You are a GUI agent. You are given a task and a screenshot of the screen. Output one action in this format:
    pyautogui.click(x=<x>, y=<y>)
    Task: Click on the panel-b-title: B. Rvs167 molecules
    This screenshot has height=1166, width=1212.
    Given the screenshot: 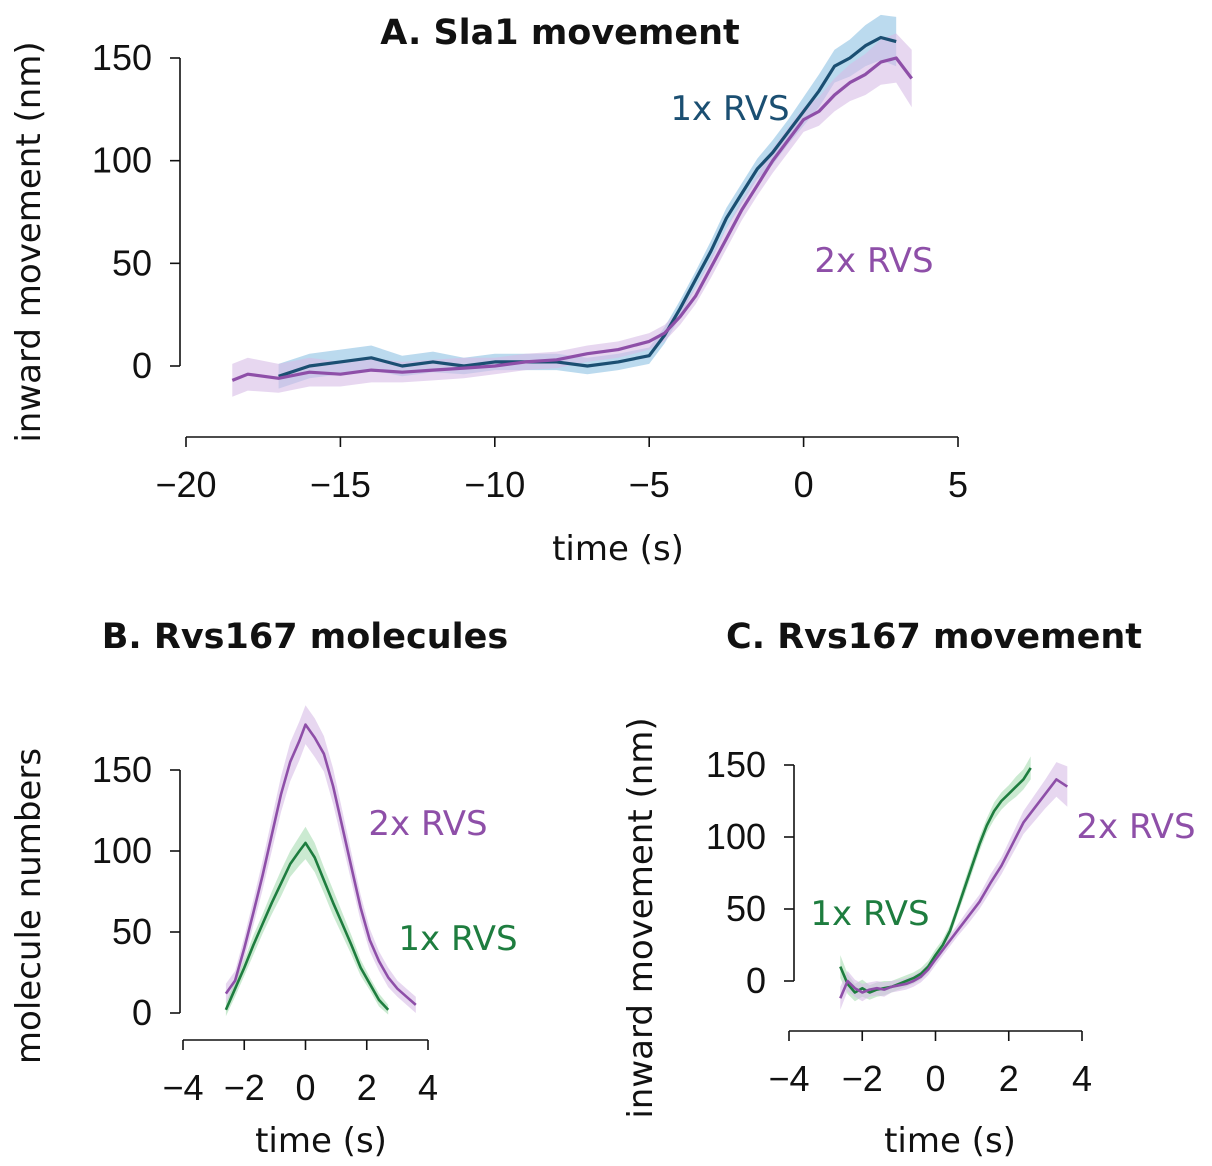 What is the action you would take?
    pyautogui.click(x=305, y=637)
    